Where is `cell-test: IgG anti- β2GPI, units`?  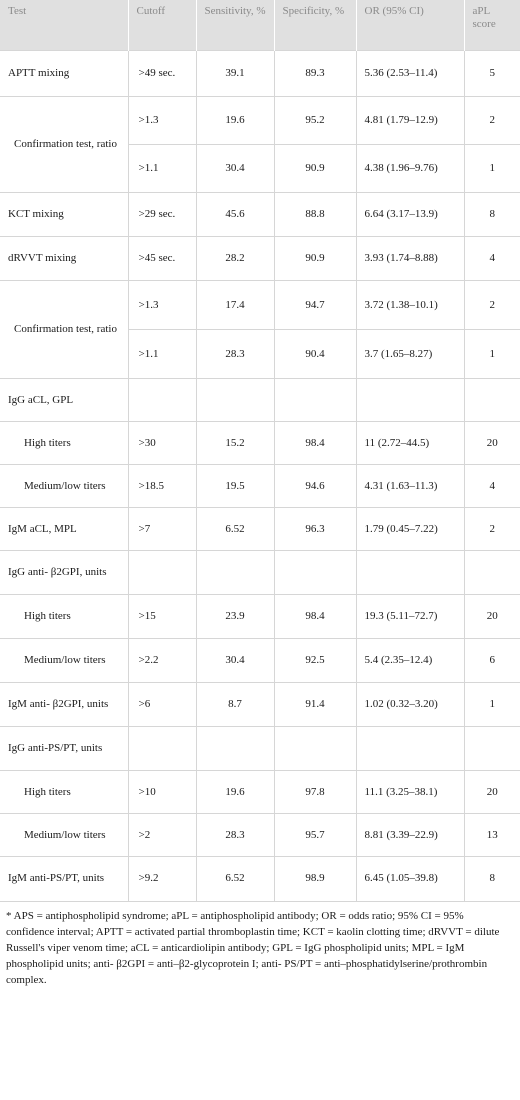 cell-test: IgG anti- β2GPI, units is located at coordinates (64, 572).